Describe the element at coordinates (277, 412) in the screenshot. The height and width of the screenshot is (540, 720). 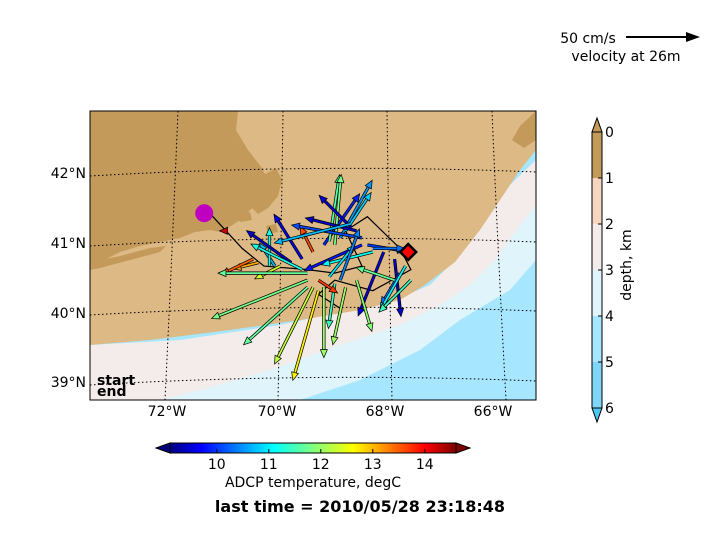
I see `x-tick-label: 70°W` at that location.